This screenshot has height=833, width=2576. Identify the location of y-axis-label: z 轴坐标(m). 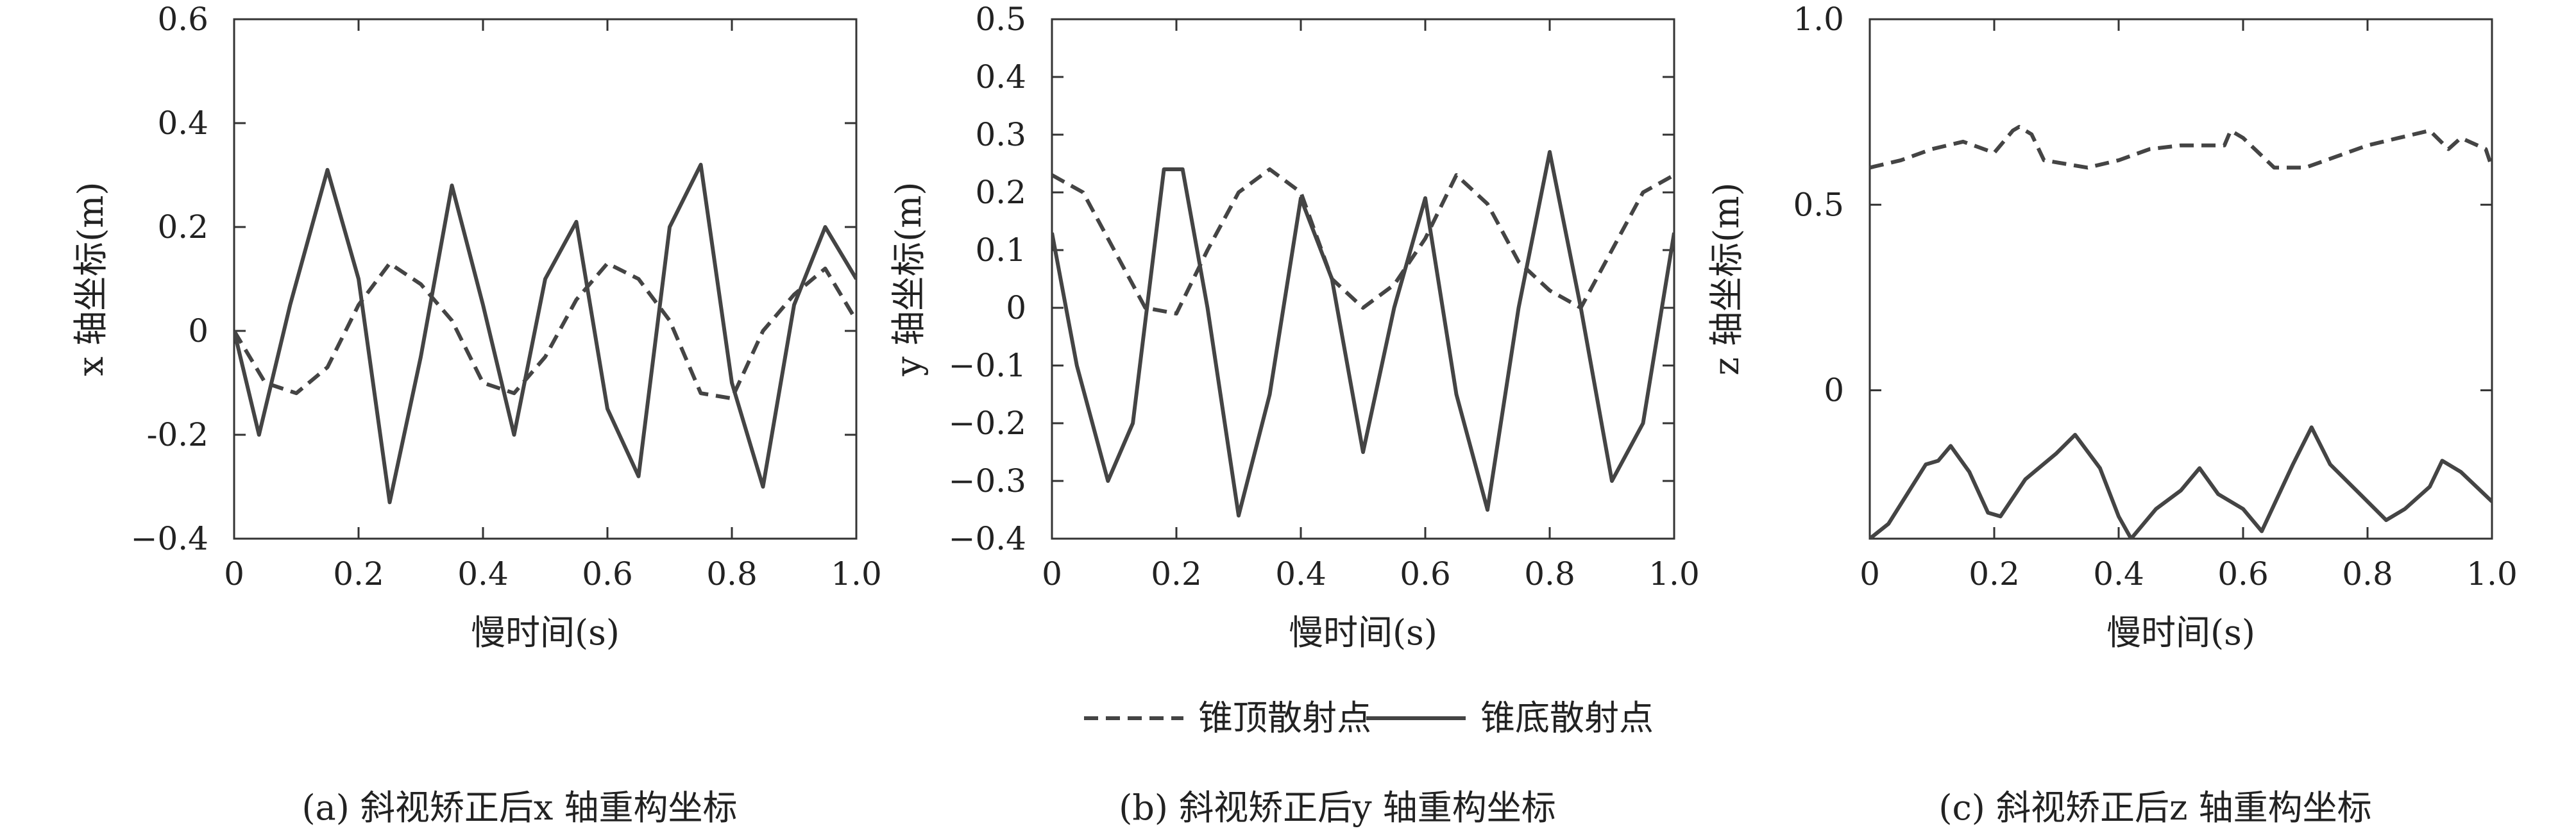
(1726, 279).